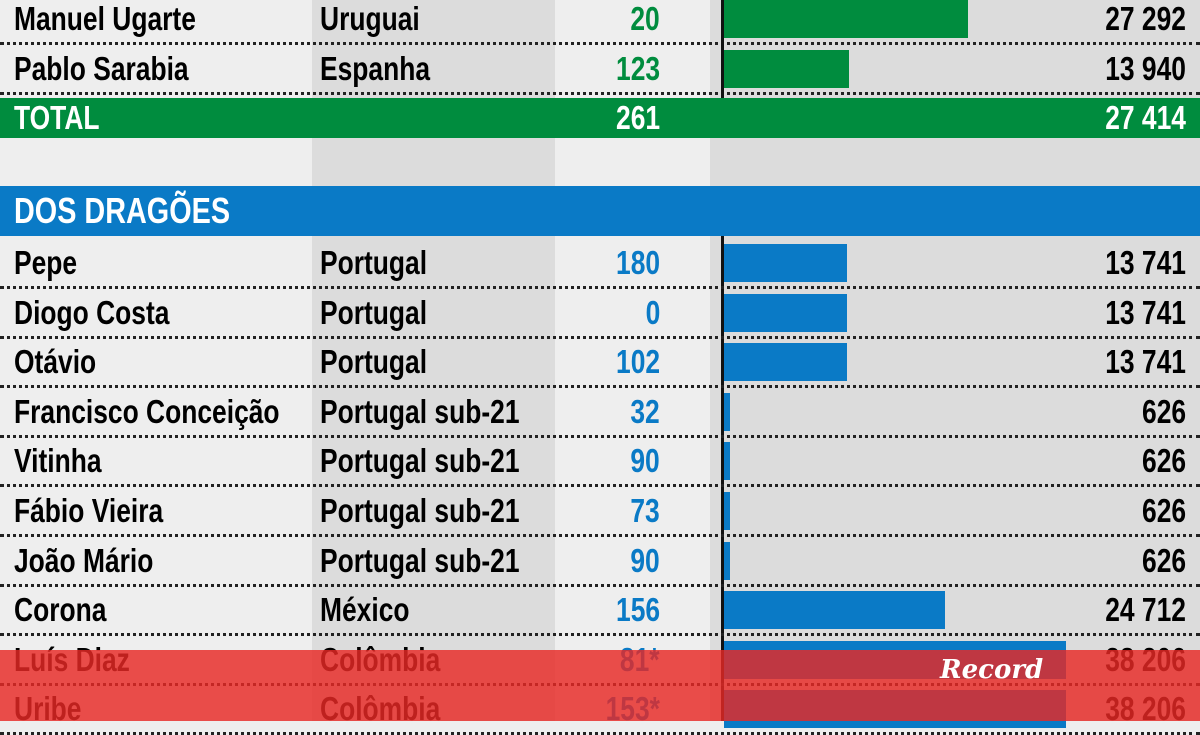 The image size is (1200, 735). What do you see at coordinates (1145, 610) in the screenshot?
I see `value-label-text: 24 712` at bounding box center [1145, 610].